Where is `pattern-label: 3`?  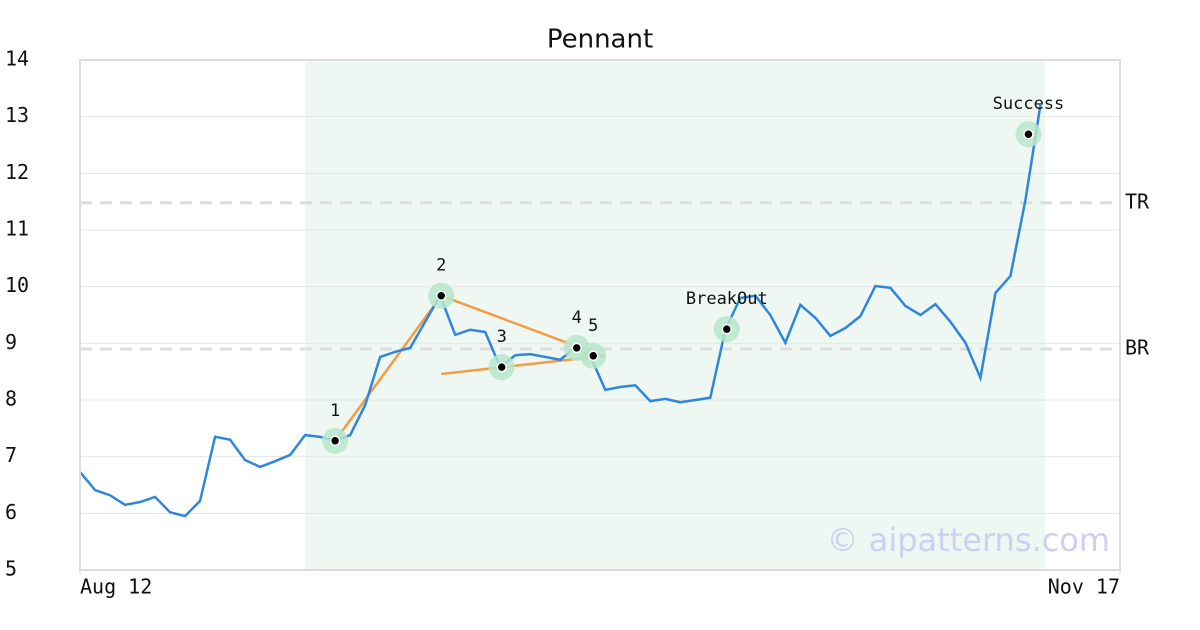 pattern-label: 3 is located at coordinates (502, 337).